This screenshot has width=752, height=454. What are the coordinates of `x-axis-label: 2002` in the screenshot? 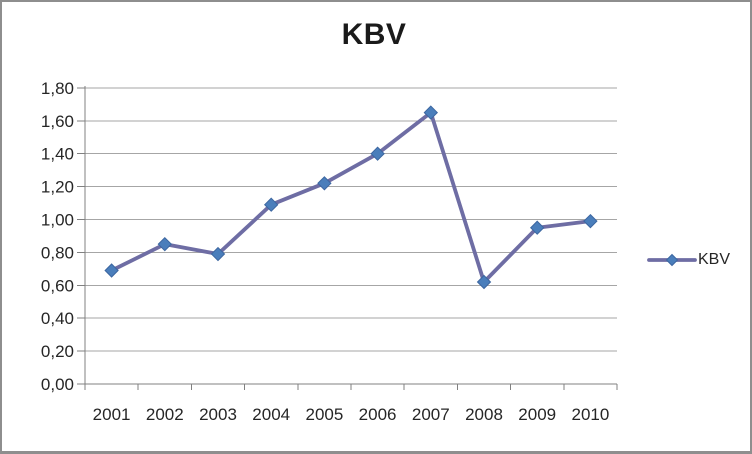 It's located at (165, 414).